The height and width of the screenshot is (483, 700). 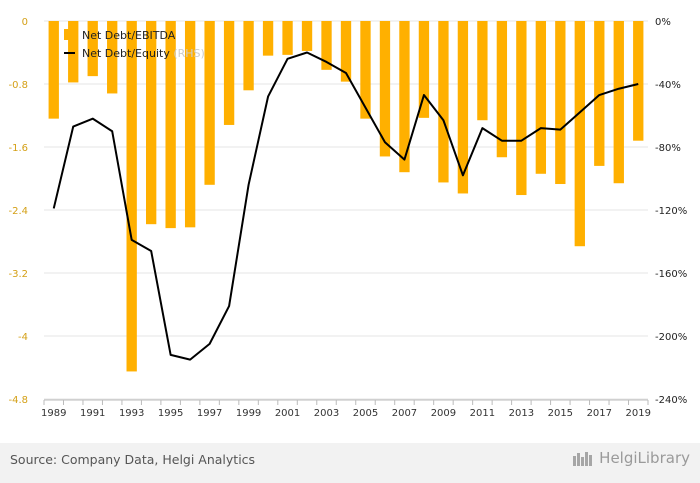 What do you see at coordinates (25, 22) in the screenshot?
I see `left-axis-tick-label: 0` at bounding box center [25, 22].